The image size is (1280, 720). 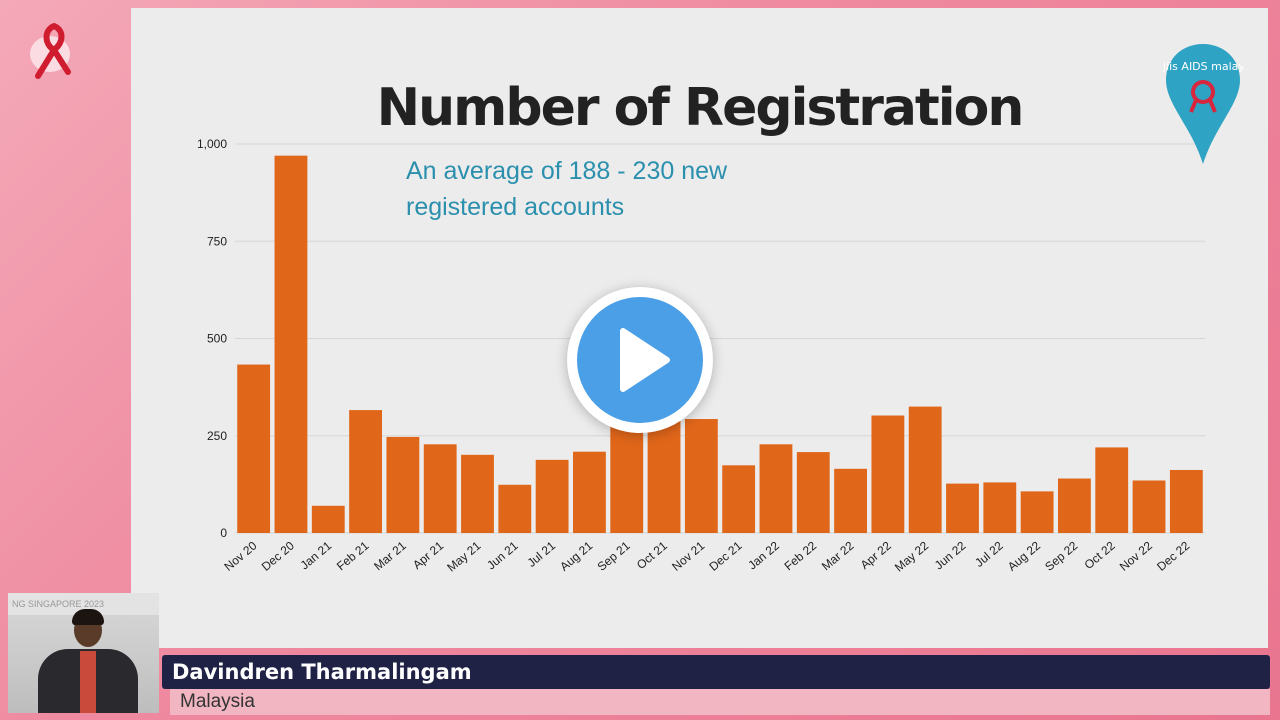 What do you see at coordinates (353, 555) in the screenshot?
I see `x-tick-label: Feb 21` at bounding box center [353, 555].